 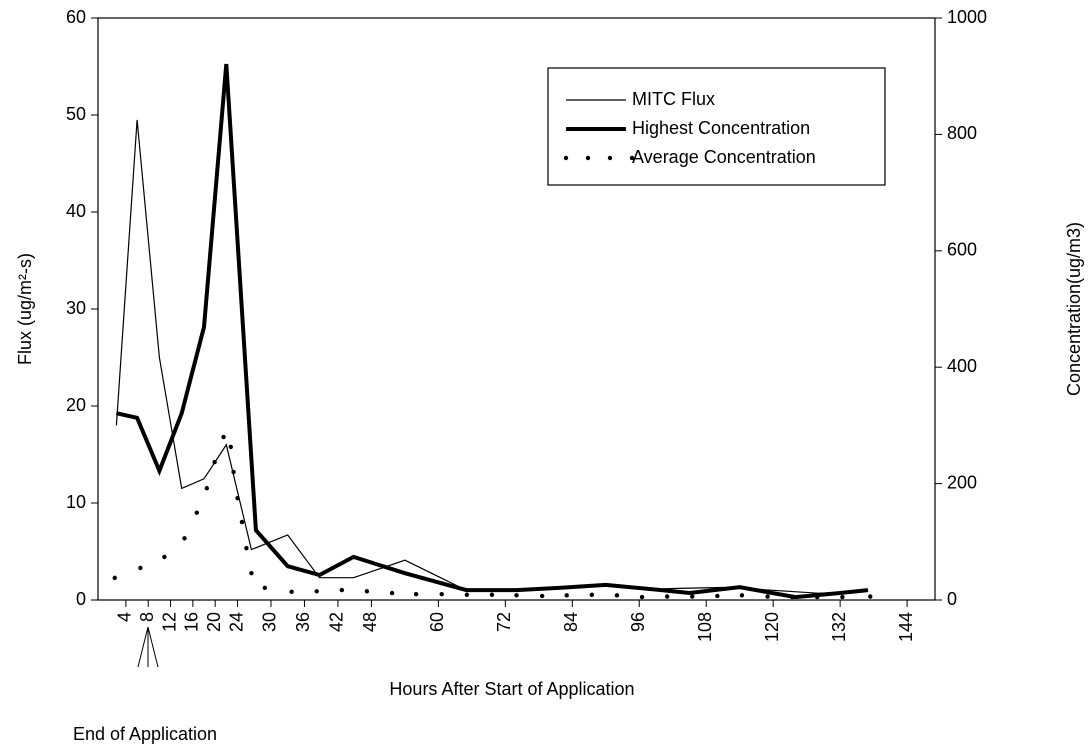 I want to click on x-tick-label: 84, so click(x=571, y=622).